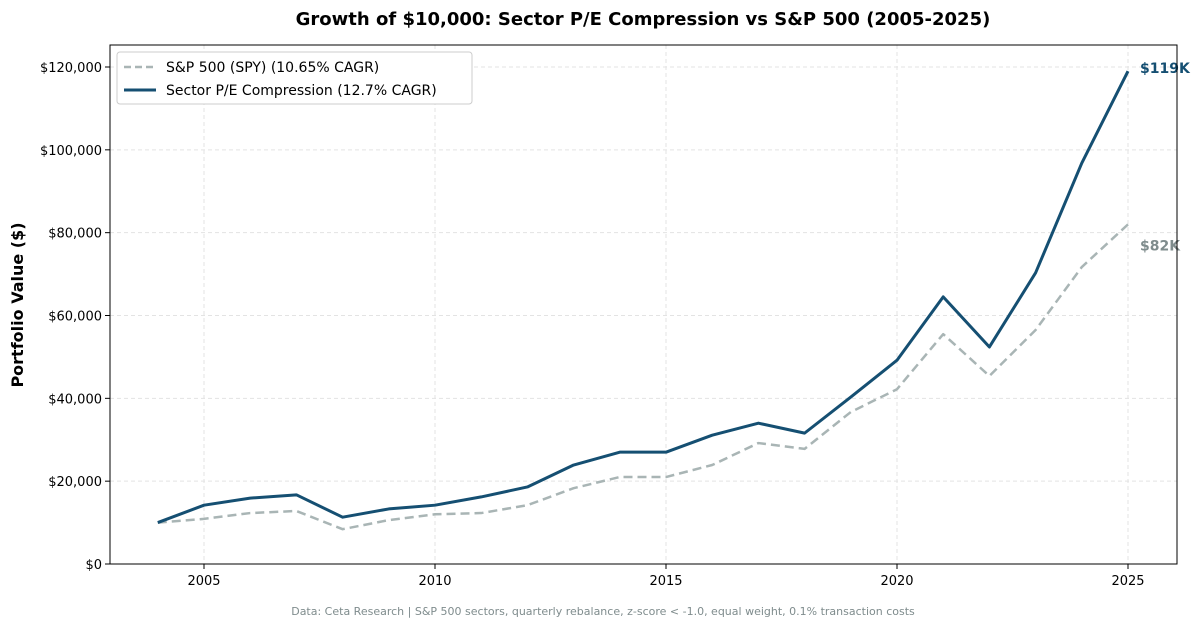  I want to click on y-tick-label: $0, so click(93, 565).